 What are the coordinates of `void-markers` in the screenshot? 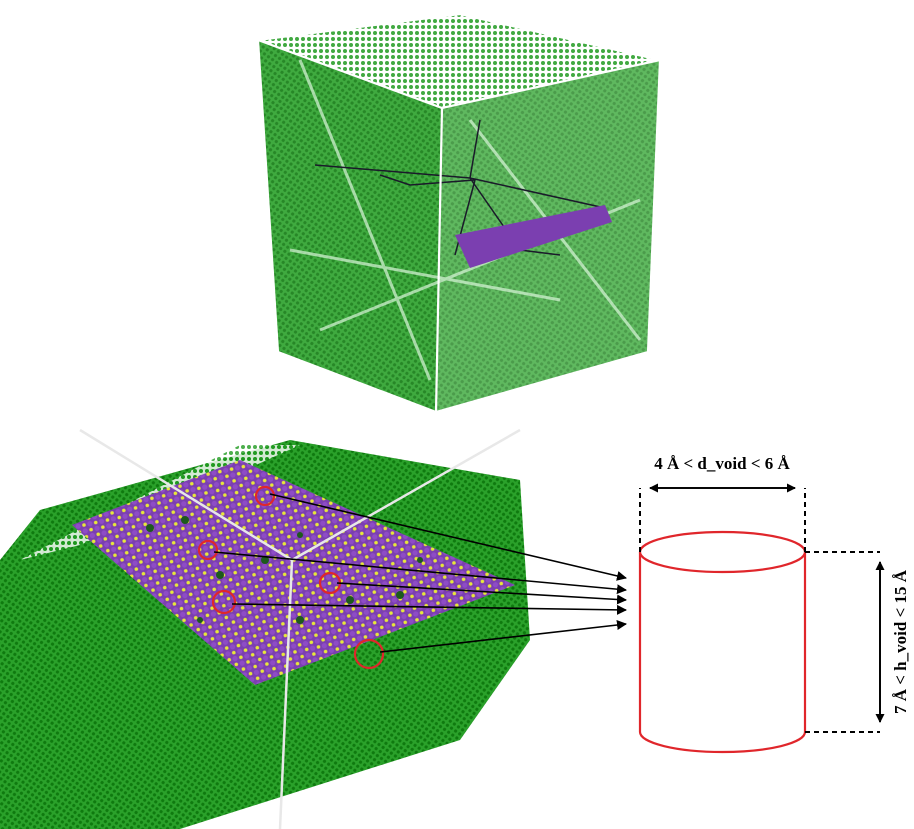 It's located at (291, 577).